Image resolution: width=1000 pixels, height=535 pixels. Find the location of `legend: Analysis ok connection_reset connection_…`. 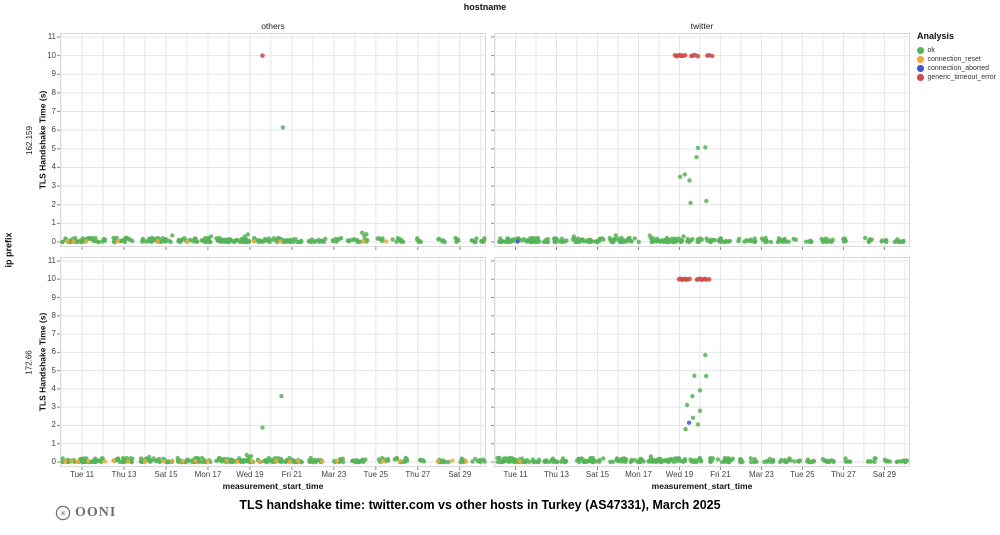

legend: Analysis ok connection_reset connection_… is located at coordinates (958, 57).